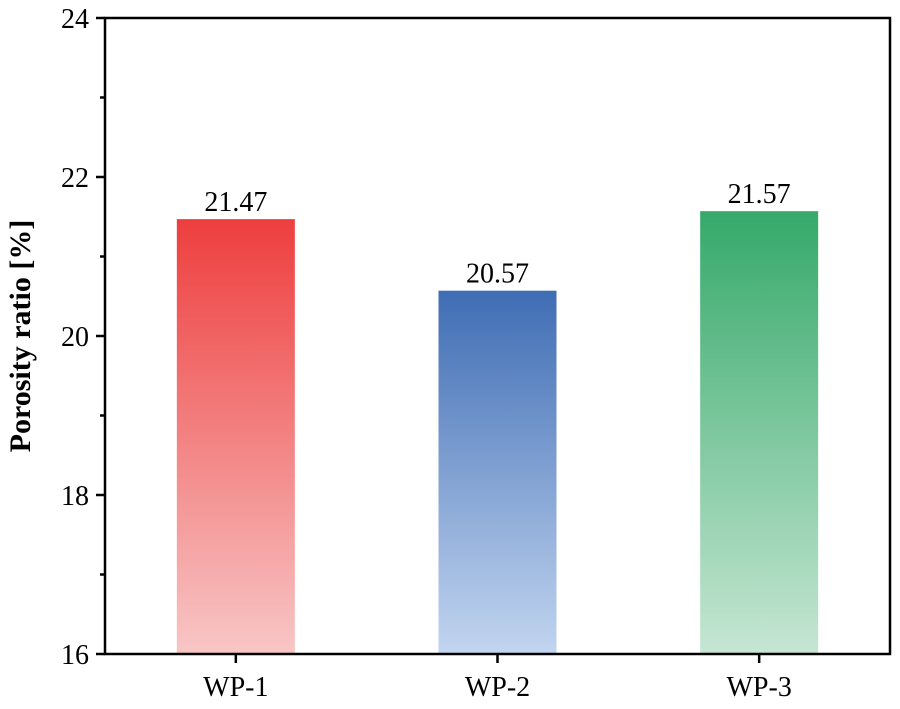  I want to click on y-axis-title: Porosity ratio [%], so click(20, 336).